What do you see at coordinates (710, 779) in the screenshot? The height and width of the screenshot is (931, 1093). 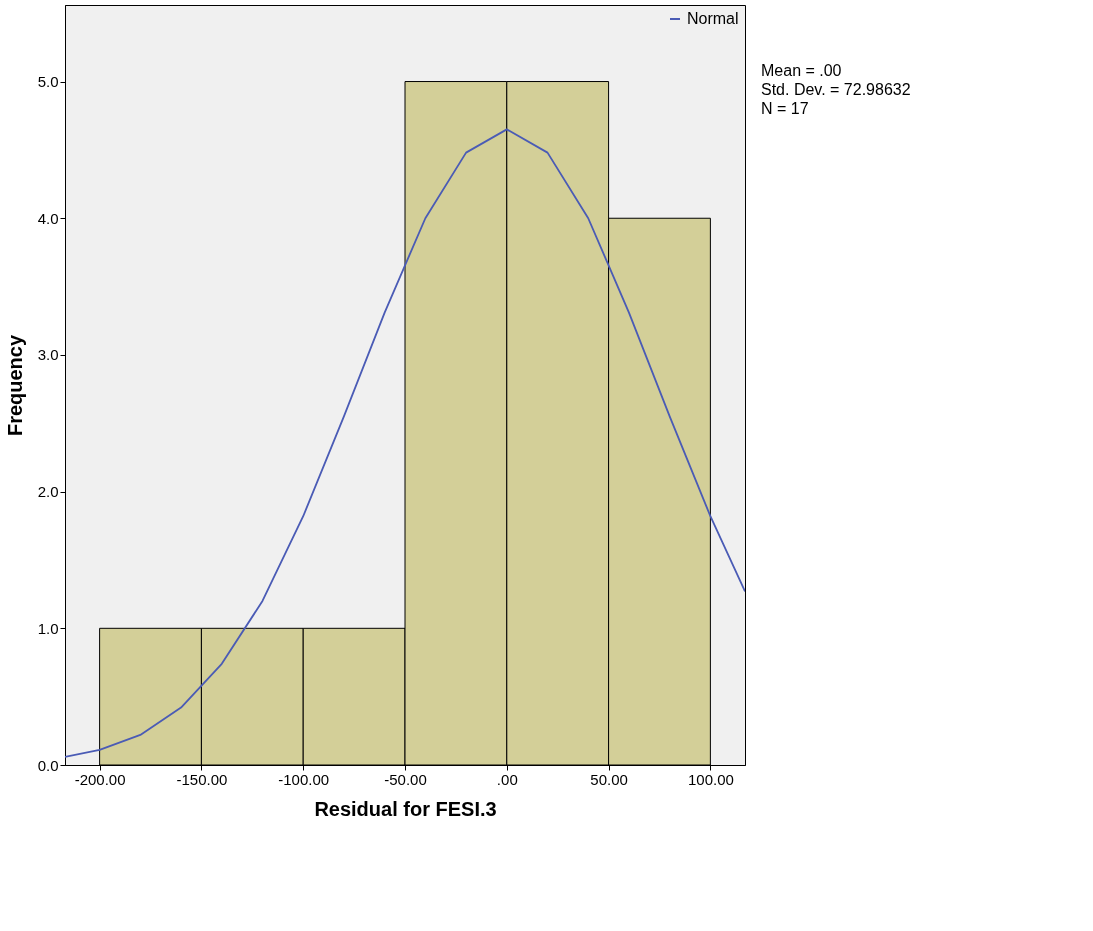 I see `x-tick-label: 100.00` at bounding box center [710, 779].